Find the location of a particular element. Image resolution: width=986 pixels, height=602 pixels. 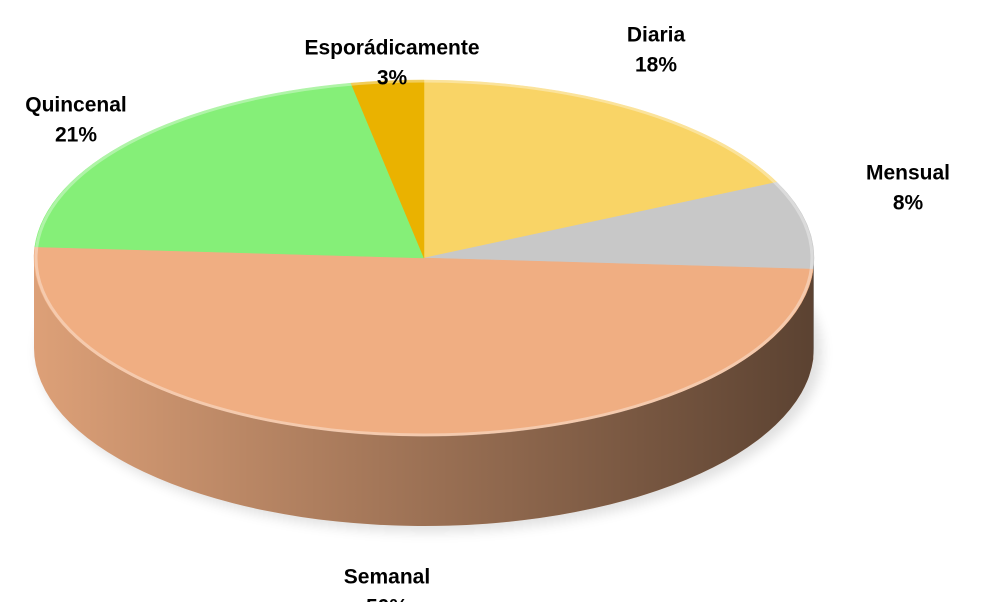

slice-value-label: 8% is located at coordinates (908, 203).